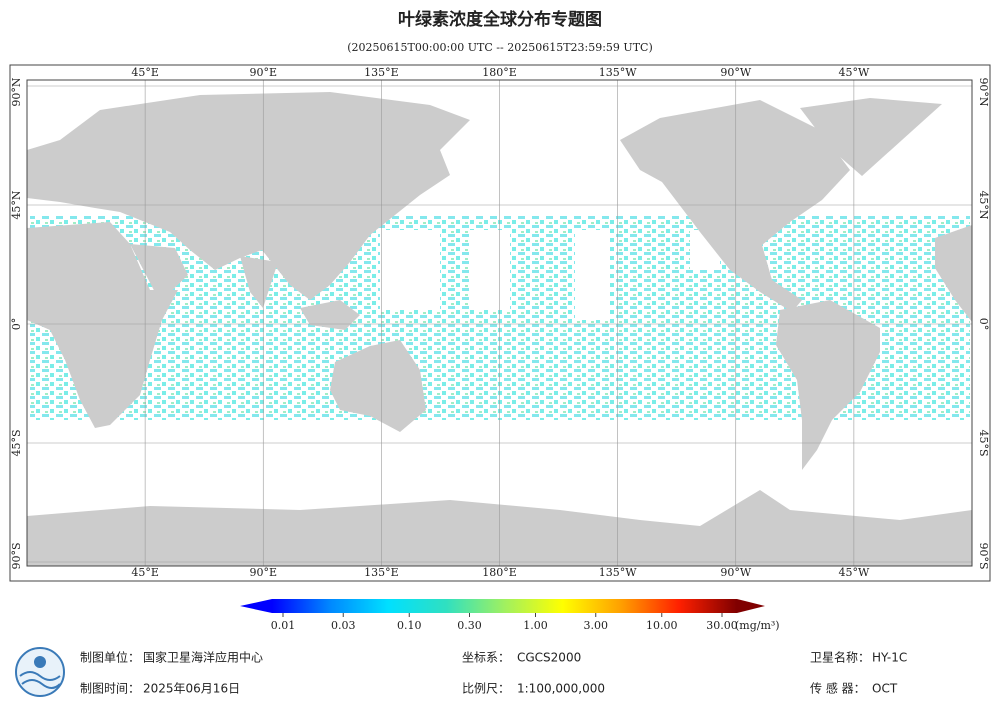 The image size is (1000, 711). I want to click on lon-label-top: 45°W, so click(853, 72).